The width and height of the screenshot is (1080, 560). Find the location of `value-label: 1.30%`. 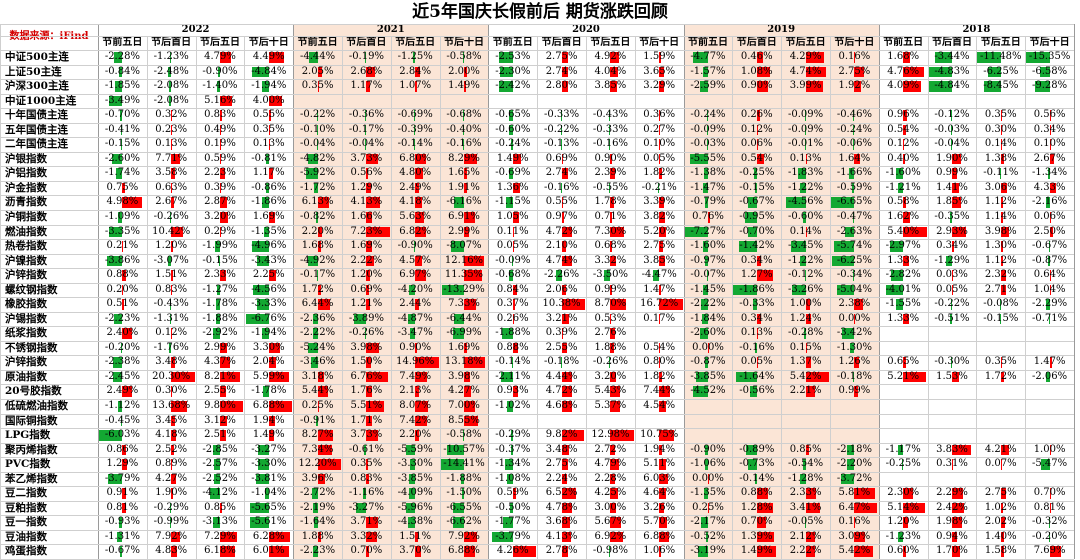

value-label: 1.30% is located at coordinates (1000, 246).